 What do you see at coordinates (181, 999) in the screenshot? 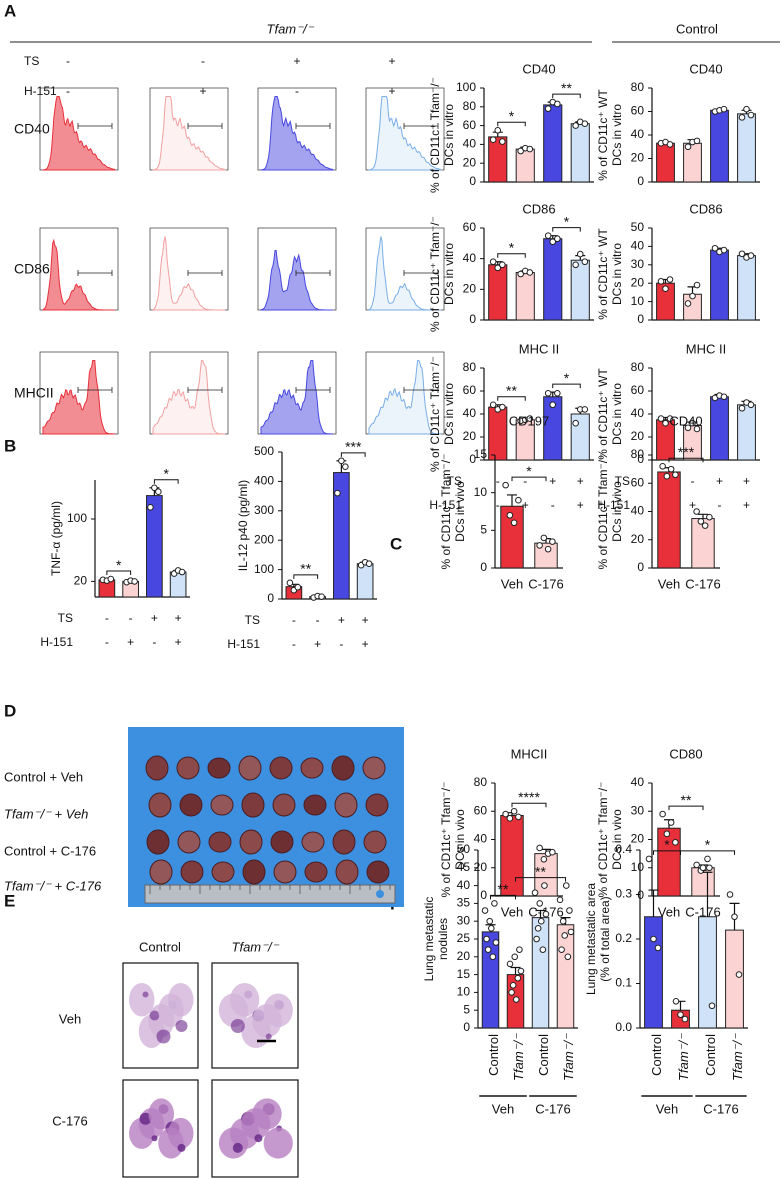
I see `tissue` at bounding box center [181, 999].